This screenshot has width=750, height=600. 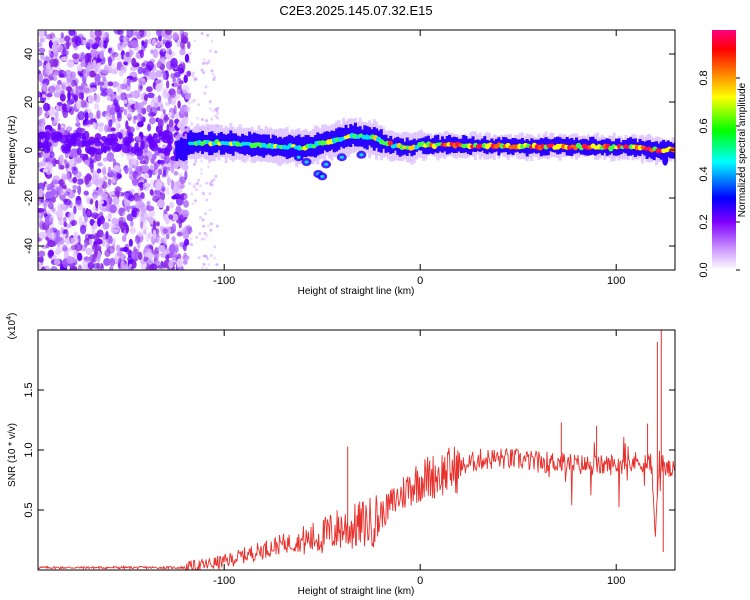 What do you see at coordinates (29, 509) in the screenshot?
I see `snr-ytick-label: 0.5` at bounding box center [29, 509].